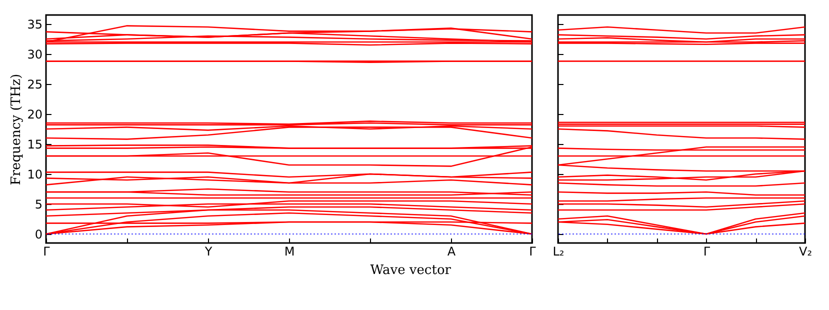 The width and height of the screenshot is (829, 310). Describe the element at coordinates (16, 130) in the screenshot. I see `y-axis-title: Frequency (THz)` at that location.